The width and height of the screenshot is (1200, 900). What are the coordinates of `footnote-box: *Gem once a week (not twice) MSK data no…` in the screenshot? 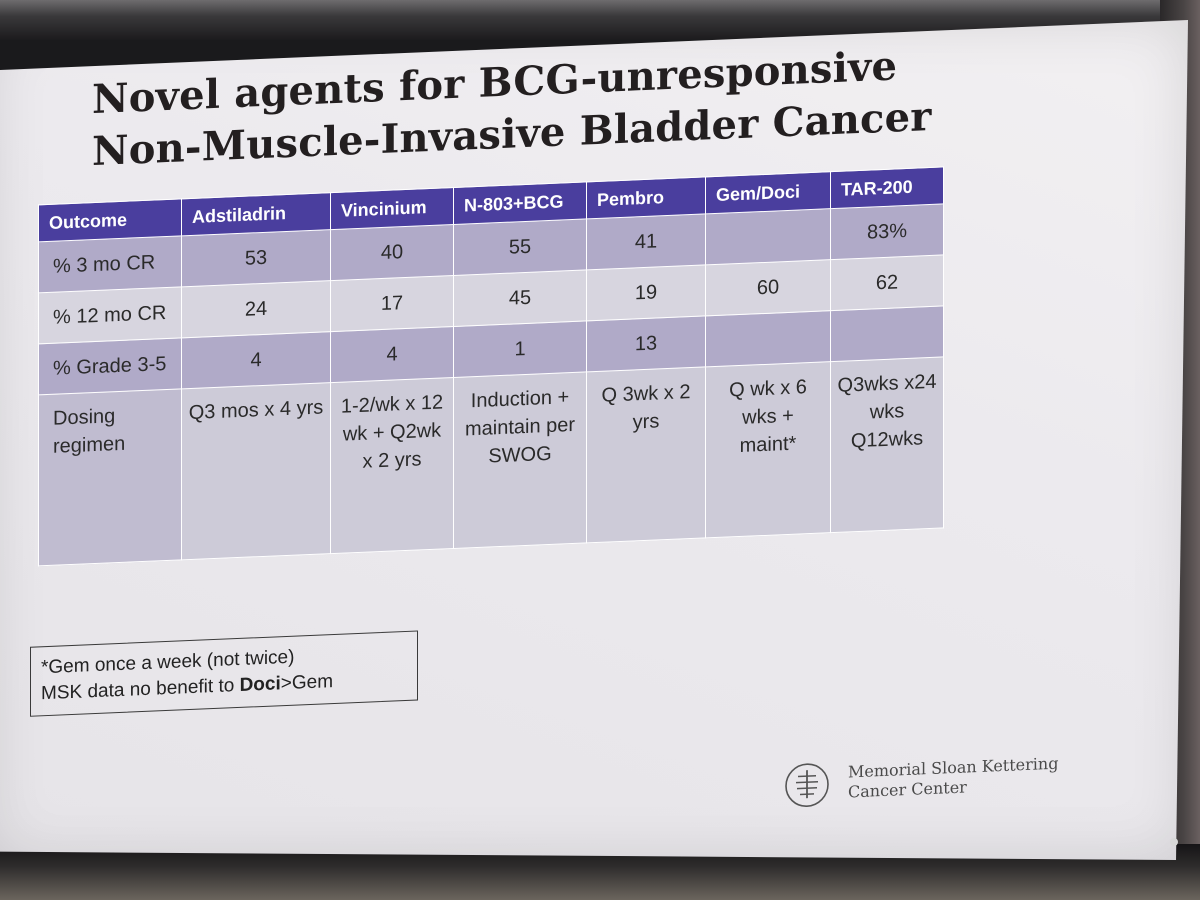 It's located at (224, 673).